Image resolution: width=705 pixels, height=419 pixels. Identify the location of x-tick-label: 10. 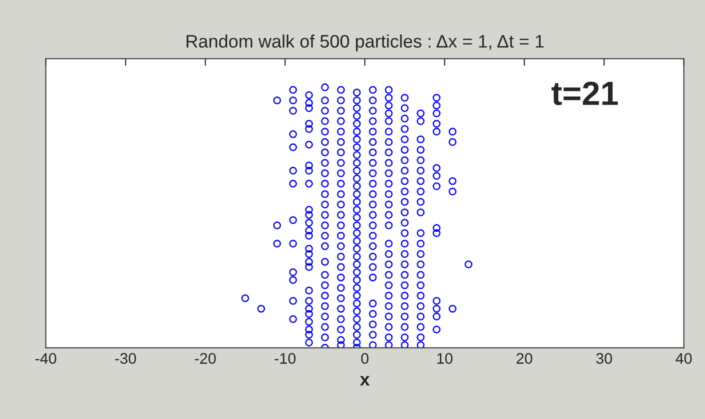
(444, 358).